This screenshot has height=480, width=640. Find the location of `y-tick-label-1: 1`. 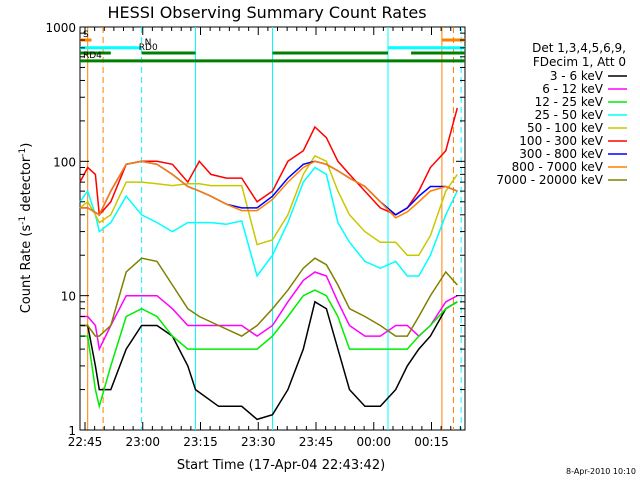

y-tick-label-1: 1 is located at coordinates (72, 431).